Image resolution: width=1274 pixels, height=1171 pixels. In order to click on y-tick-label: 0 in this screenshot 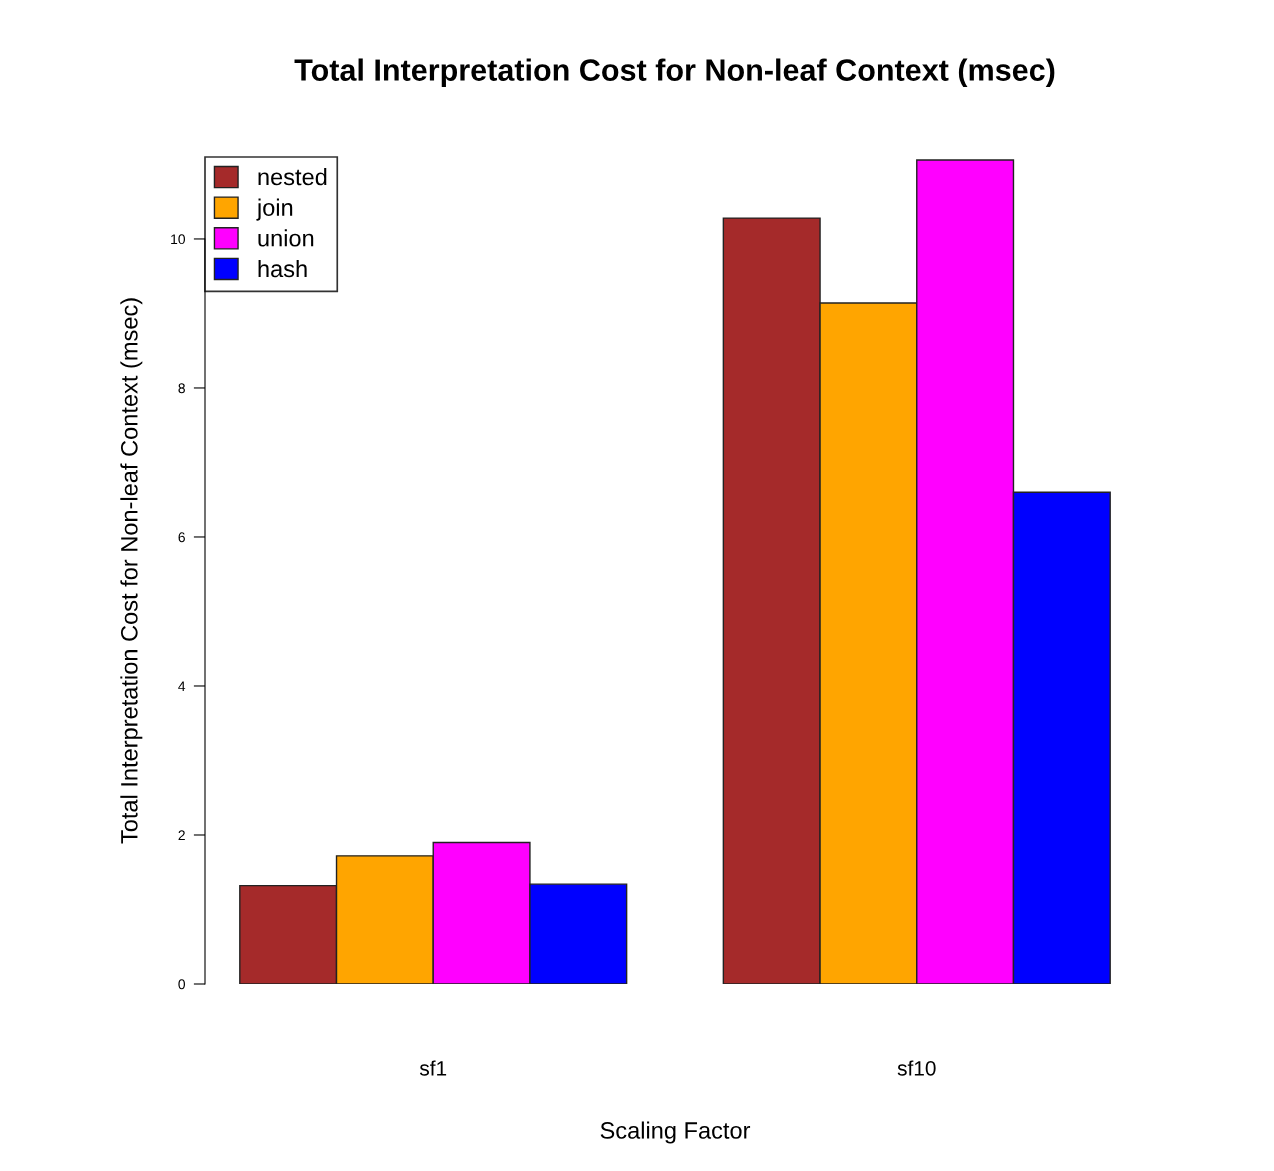, I will do `click(182, 984)`.